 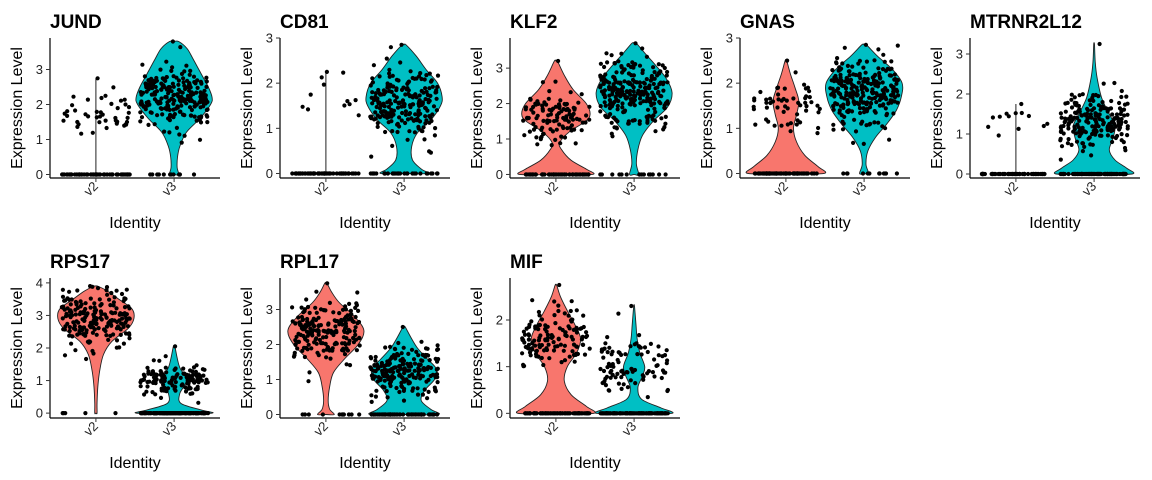 I want to click on y-tick-label: 3, so click(x=39, y=315).